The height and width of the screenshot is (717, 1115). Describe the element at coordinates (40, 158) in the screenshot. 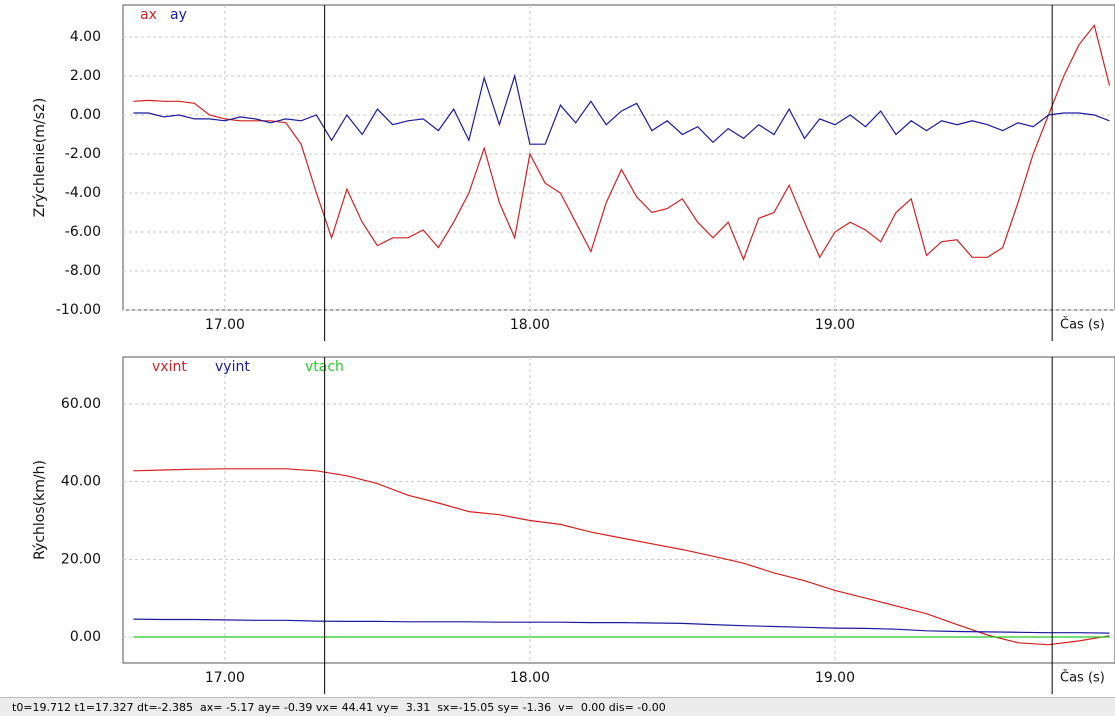

I see `y-axis-label: Zrýchlenie(m/s2)` at that location.